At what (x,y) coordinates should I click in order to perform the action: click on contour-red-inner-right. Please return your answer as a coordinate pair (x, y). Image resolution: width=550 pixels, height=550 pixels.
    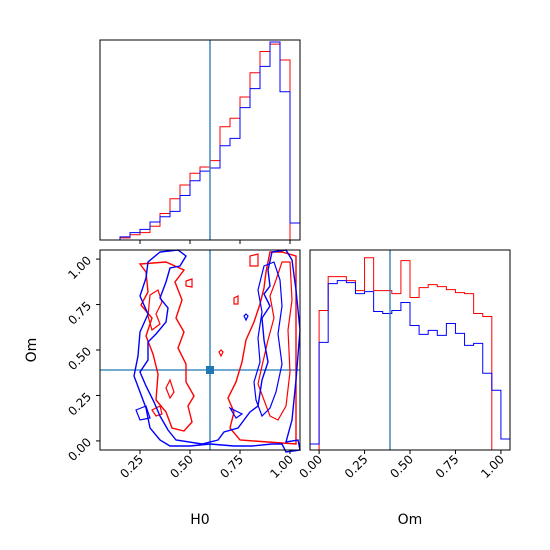
    Looking at the image, I should click on (275, 341).